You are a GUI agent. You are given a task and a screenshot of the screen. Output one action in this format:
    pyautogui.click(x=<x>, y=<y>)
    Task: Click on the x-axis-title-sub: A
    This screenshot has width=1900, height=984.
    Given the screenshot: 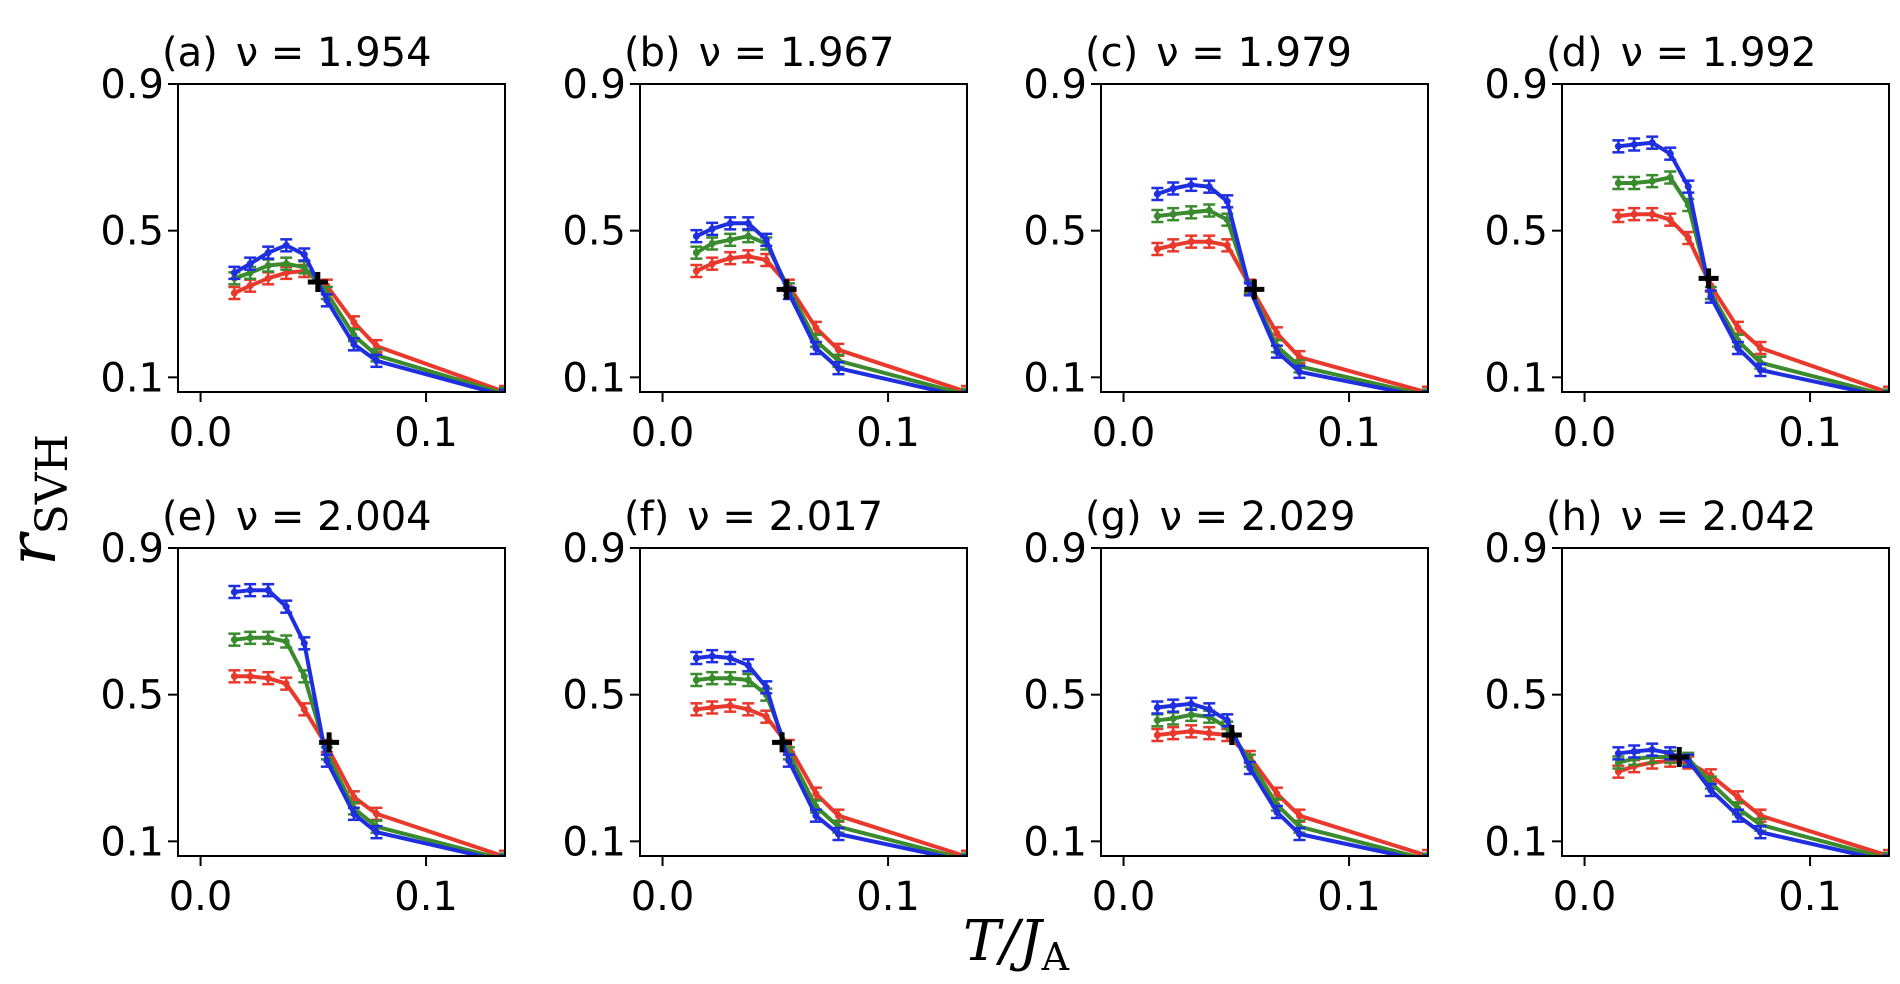 What is the action you would take?
    pyautogui.click(x=1055, y=957)
    